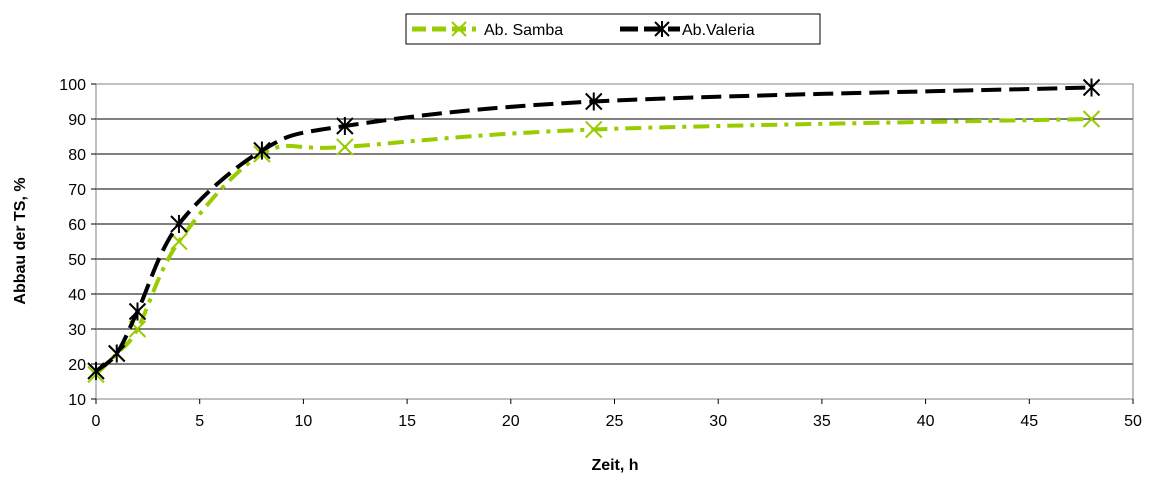 The image size is (1152, 481). I want to click on x-tick-label-7: 35, so click(822, 421).